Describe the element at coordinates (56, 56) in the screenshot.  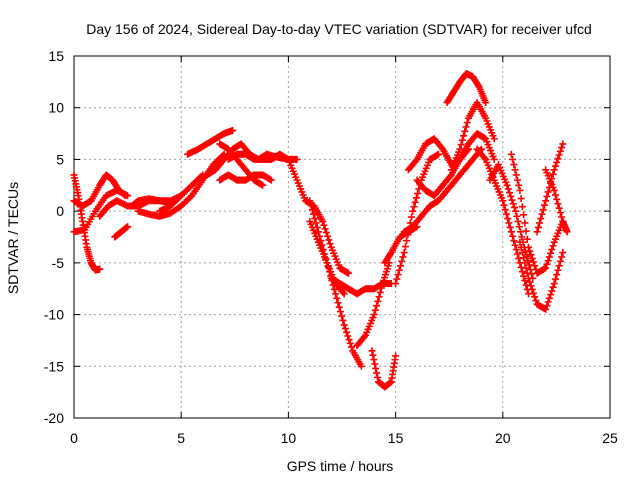
I see `y-tick-label: 15` at that location.